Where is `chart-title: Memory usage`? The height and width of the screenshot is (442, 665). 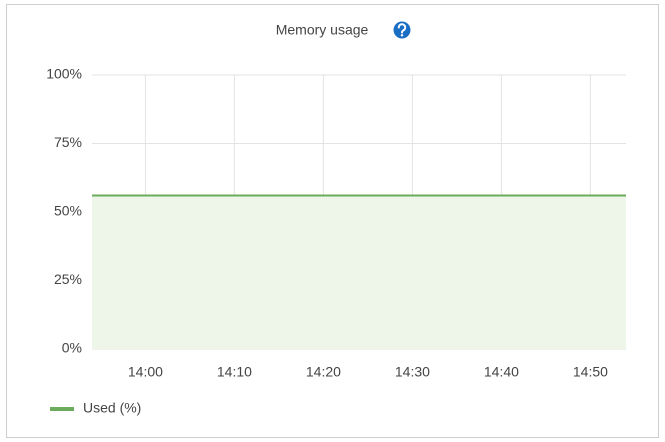
chart-title: Memory usage is located at coordinates (322, 30).